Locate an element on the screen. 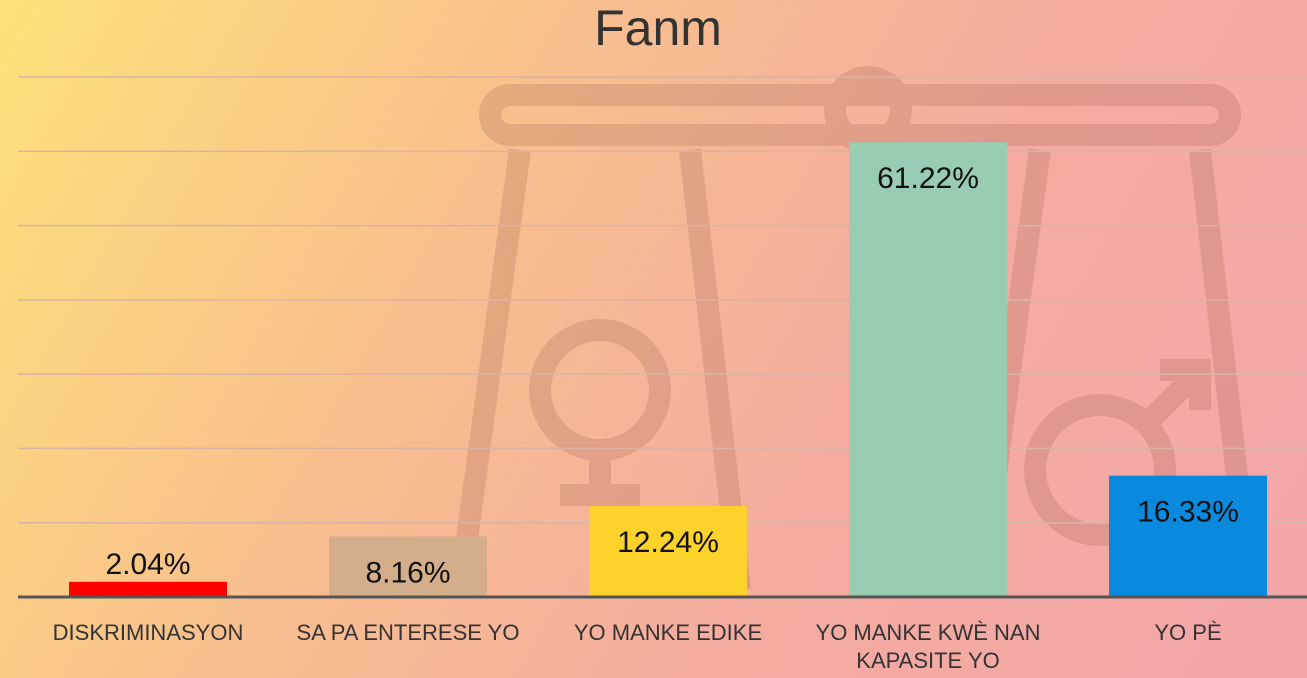  x-tick-label: YO PÈ is located at coordinates (1188, 632).